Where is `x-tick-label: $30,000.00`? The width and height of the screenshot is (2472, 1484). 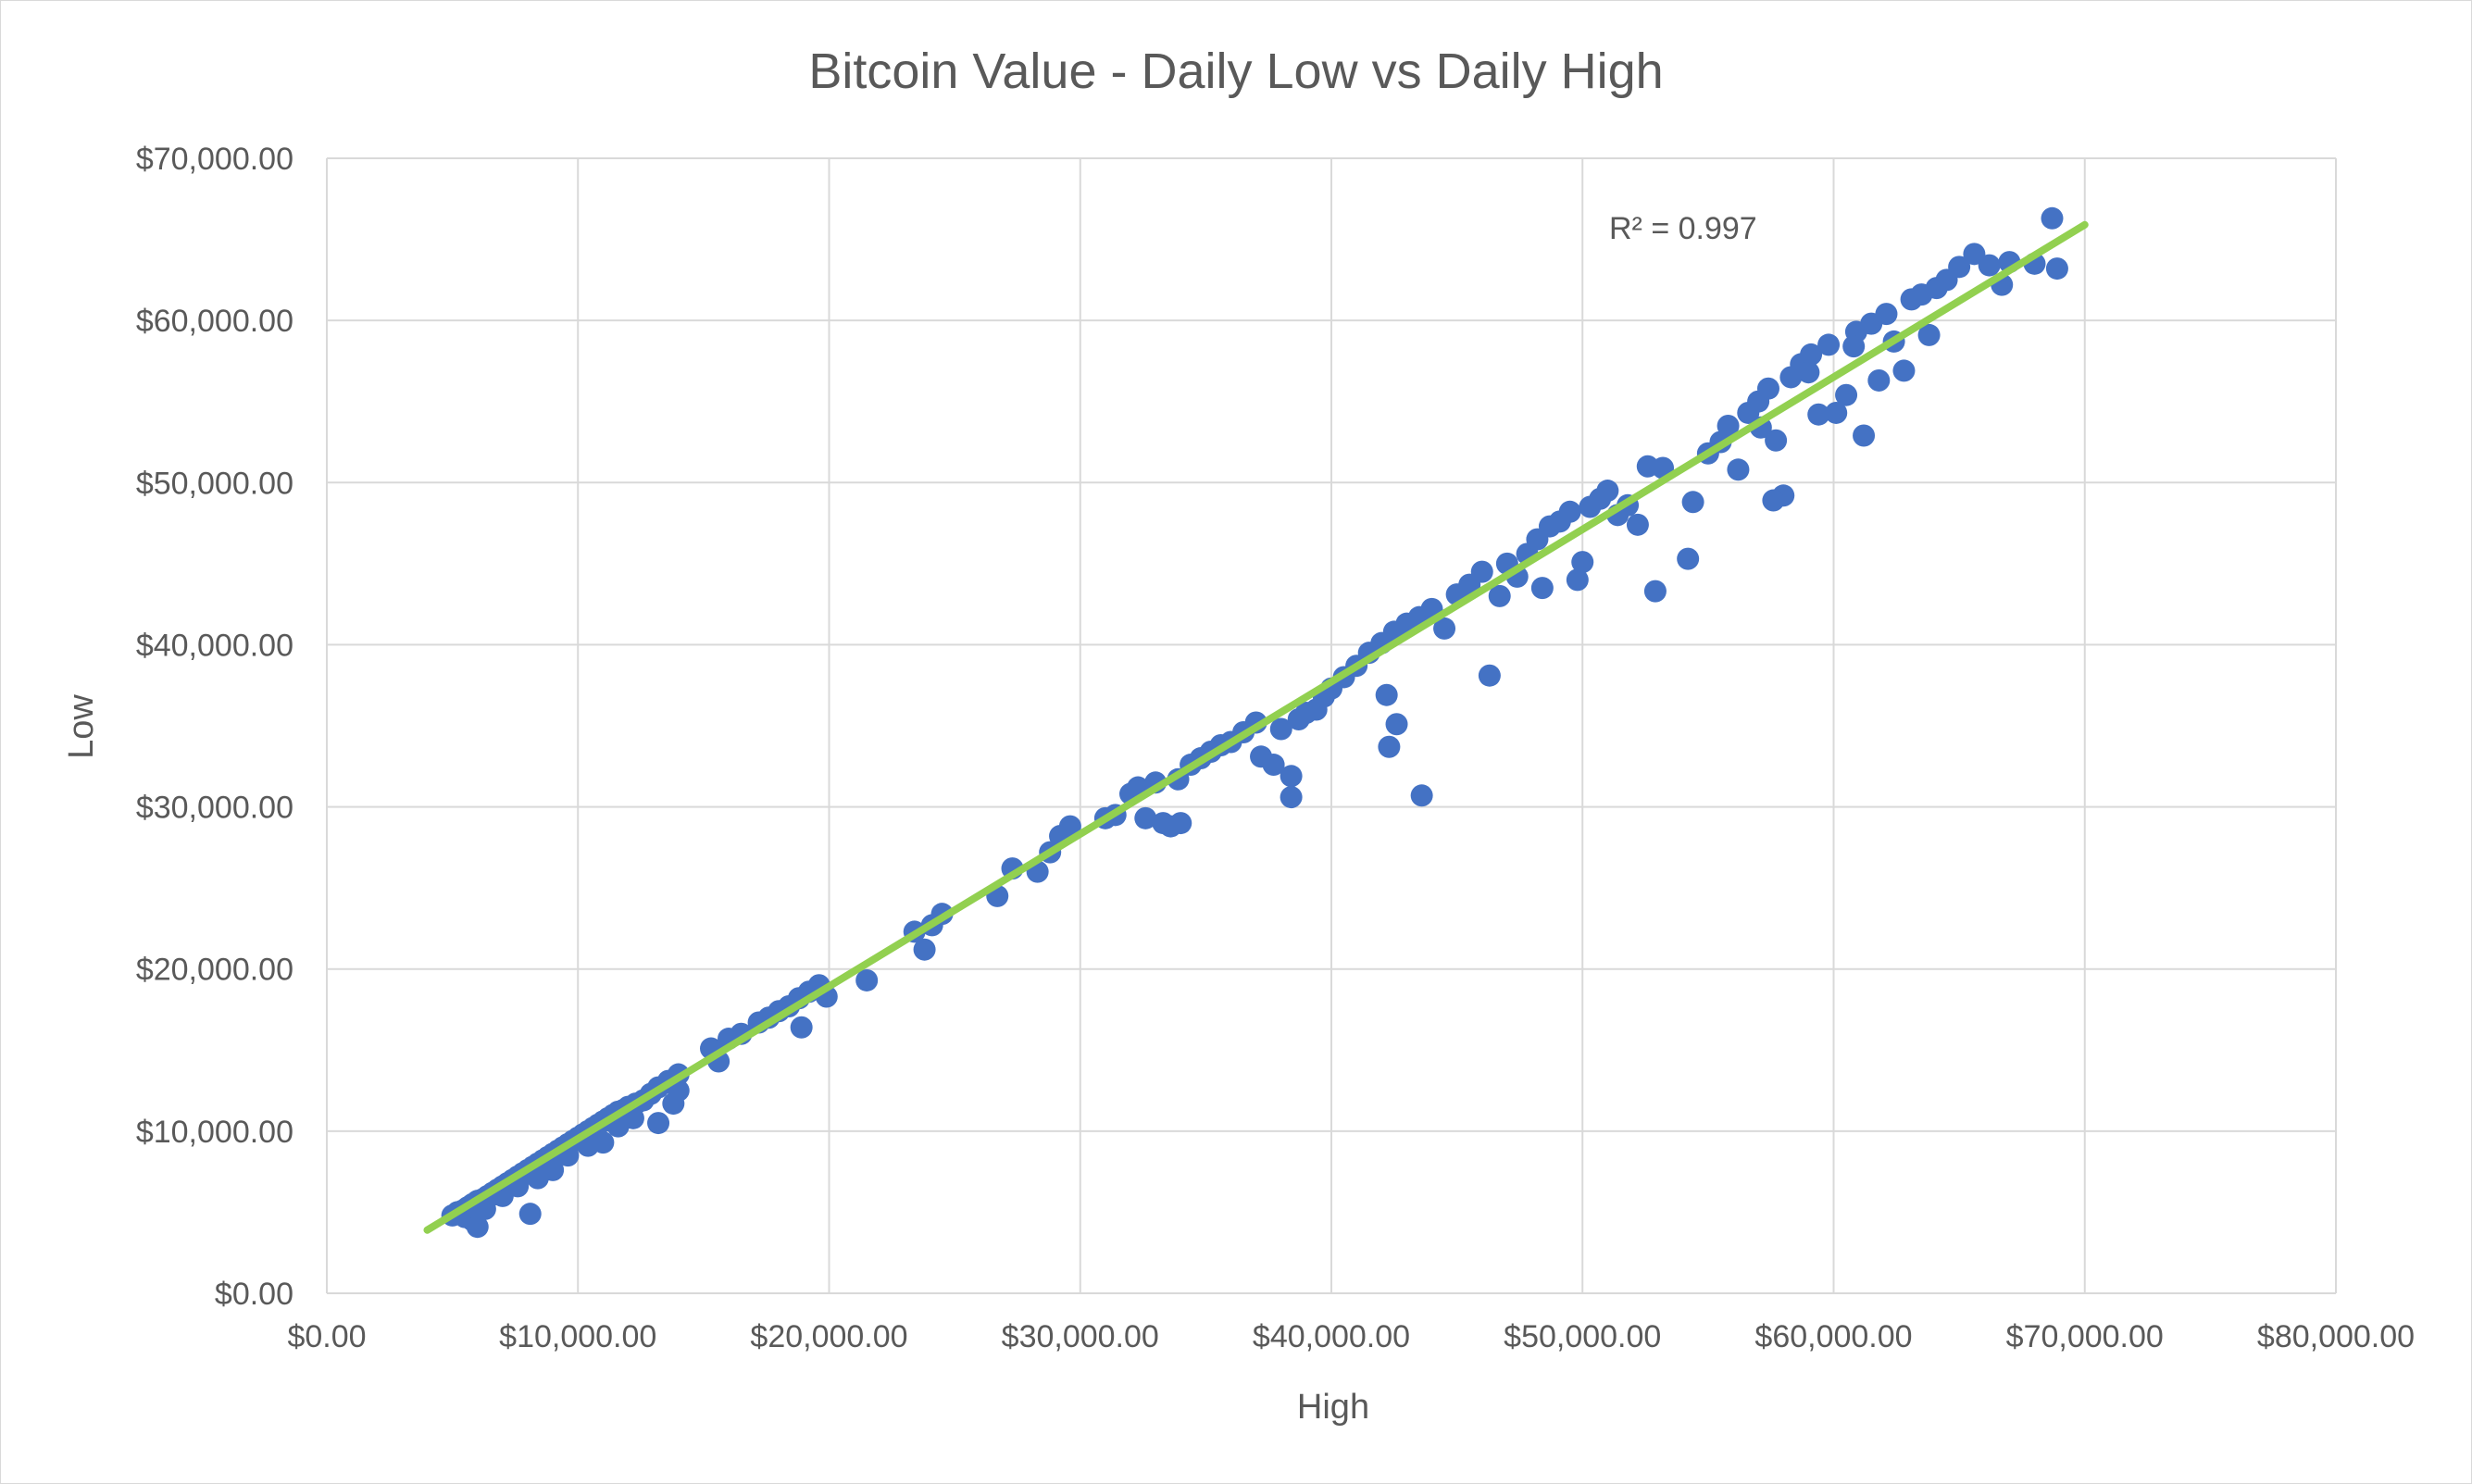 x-tick-label: $30,000.00 is located at coordinates (1080, 1337).